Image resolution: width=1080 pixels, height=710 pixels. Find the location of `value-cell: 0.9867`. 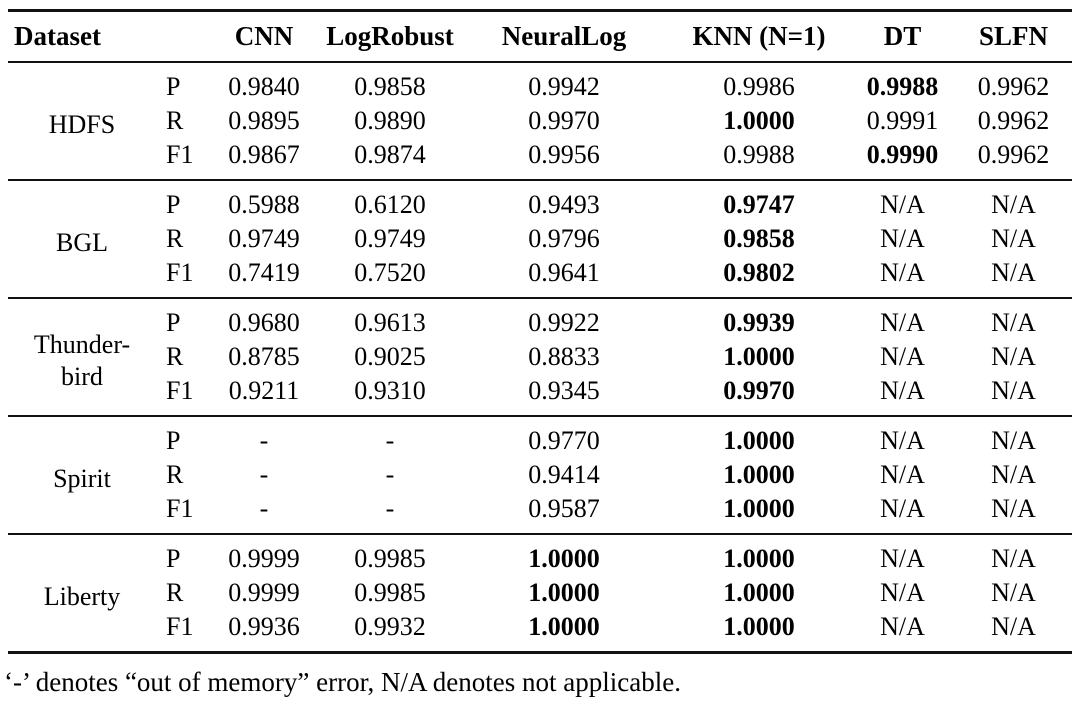

value-cell: 0.9867 is located at coordinates (264, 154).